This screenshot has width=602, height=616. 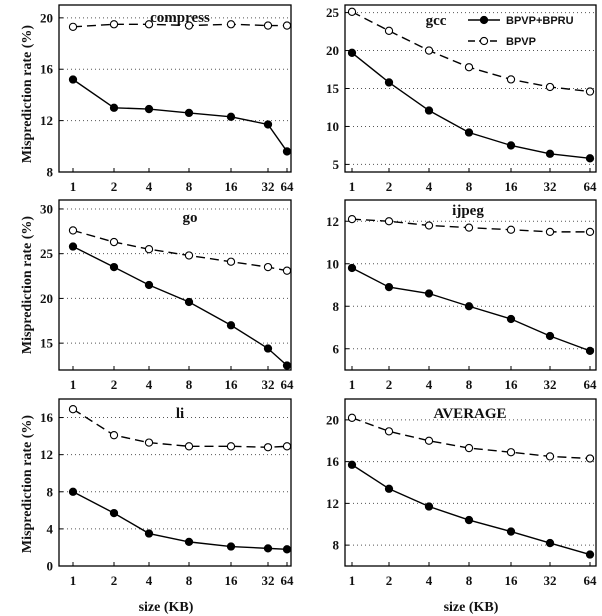 What do you see at coordinates (27, 484) in the screenshot?
I see `y-axis-label-row3: Misprediction rate (%)` at bounding box center [27, 484].